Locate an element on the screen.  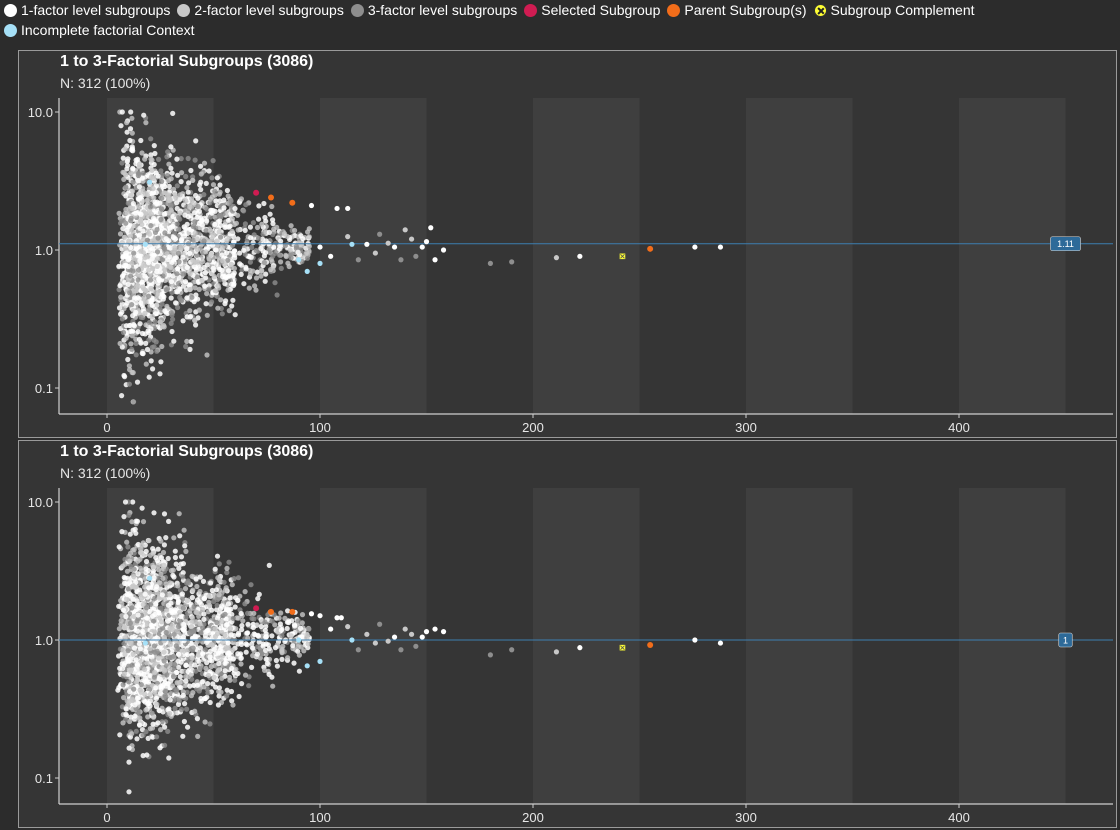
legend-item: Incomplete factorial Context is located at coordinates (99, 30).